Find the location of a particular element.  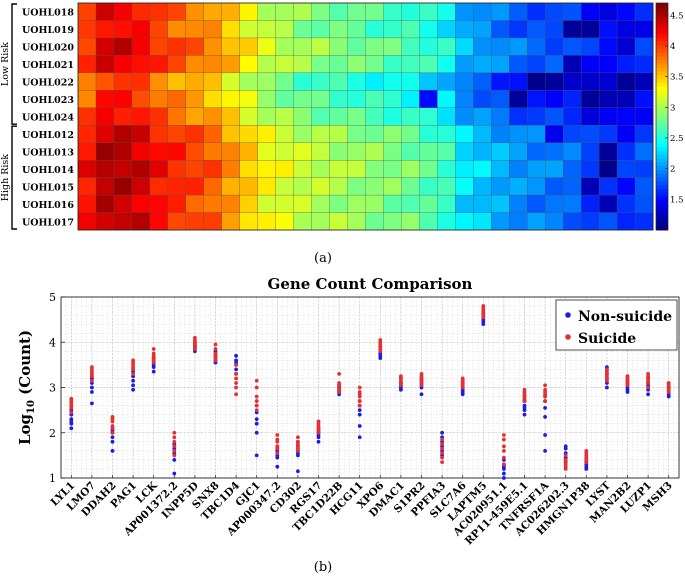

row-label: UOHL019 is located at coordinates (48, 30).